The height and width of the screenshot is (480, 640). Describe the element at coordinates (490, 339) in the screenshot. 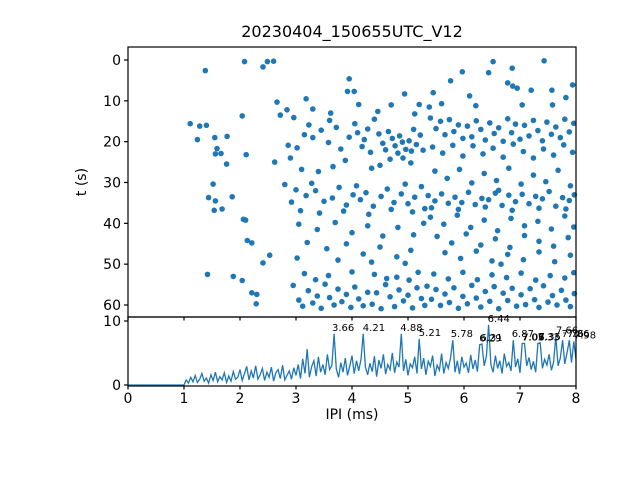

I see `peak-annotation: 6.29` at that location.